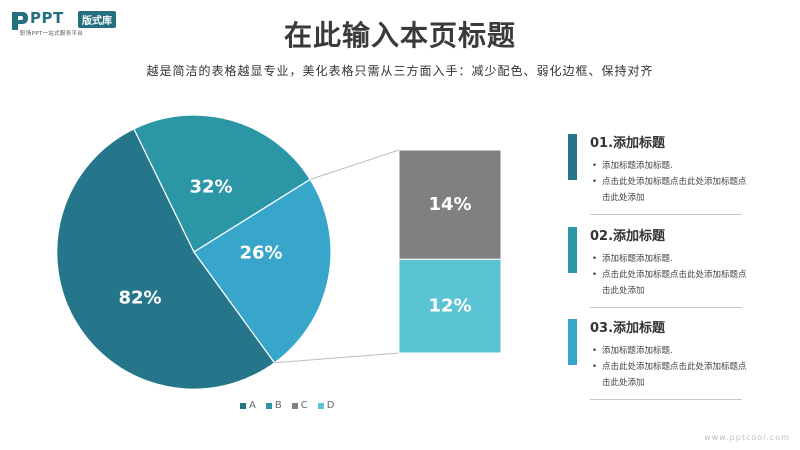 Image resolution: width=800 pixels, height=450 pixels. What do you see at coordinates (355, 164) in the screenshot?
I see `breakout-connector-top` at bounding box center [355, 164].